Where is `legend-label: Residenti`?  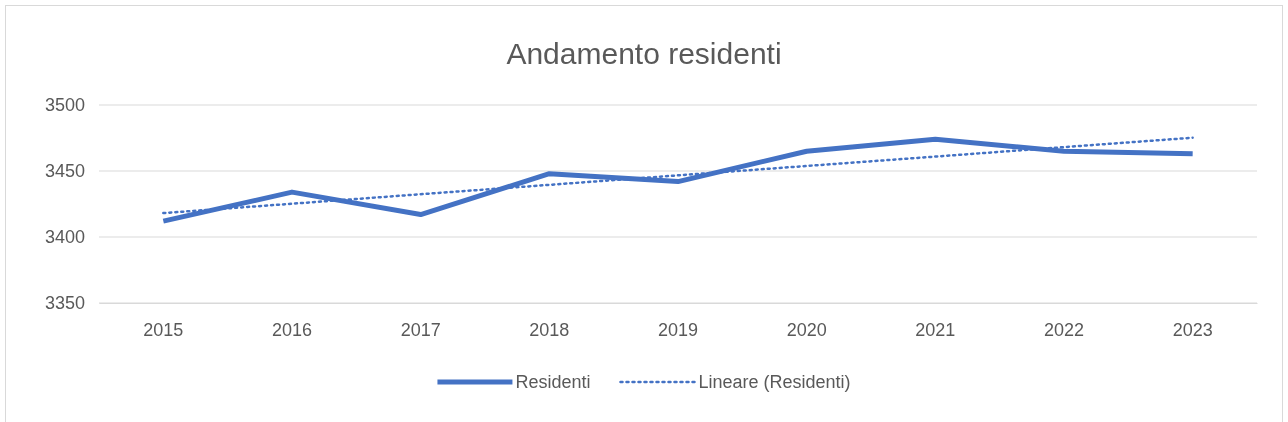
legend-label: Residenti is located at coordinates (553, 382).